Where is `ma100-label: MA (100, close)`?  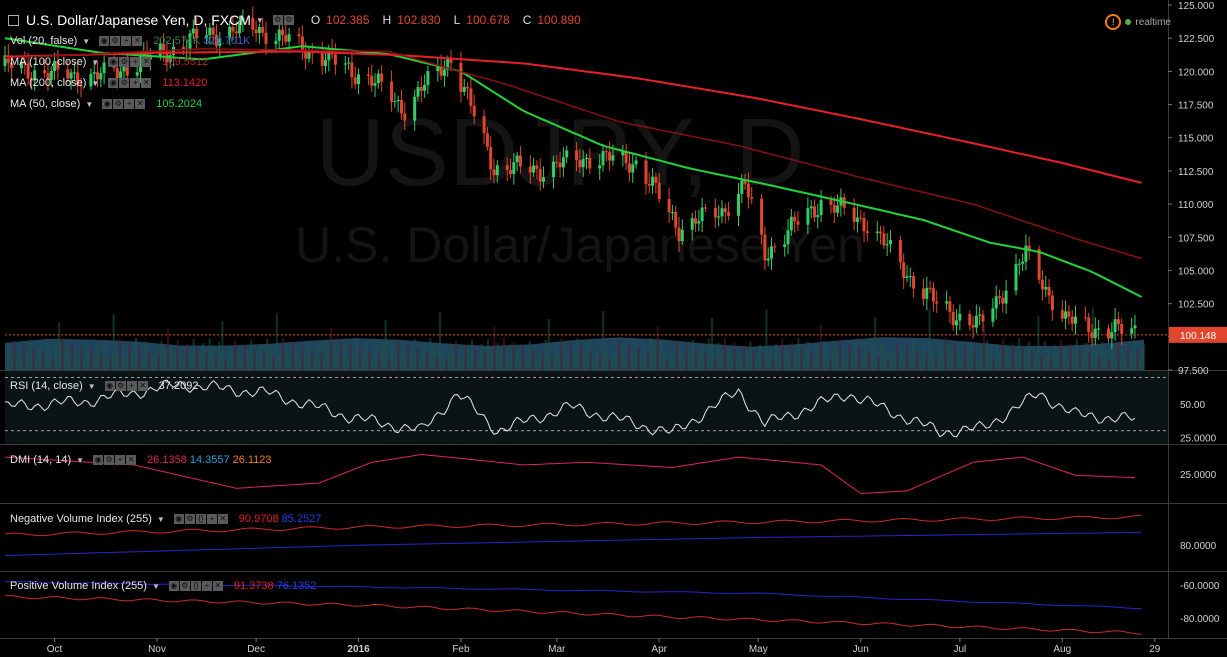
ma100-label: MA (100, close) is located at coordinates (48, 62).